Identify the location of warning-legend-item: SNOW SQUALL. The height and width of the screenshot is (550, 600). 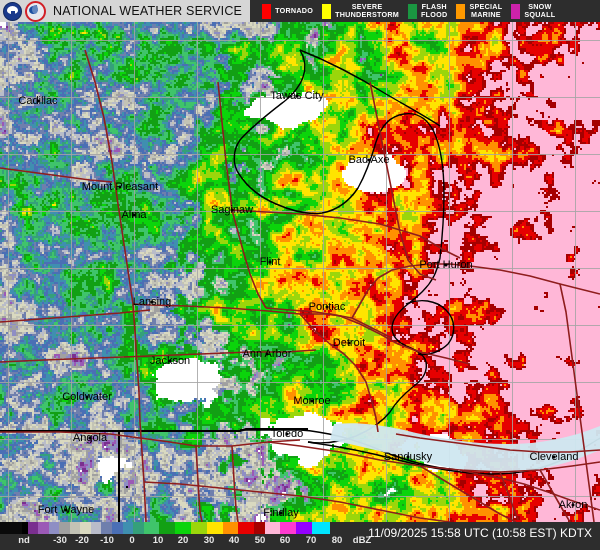
(533, 10).